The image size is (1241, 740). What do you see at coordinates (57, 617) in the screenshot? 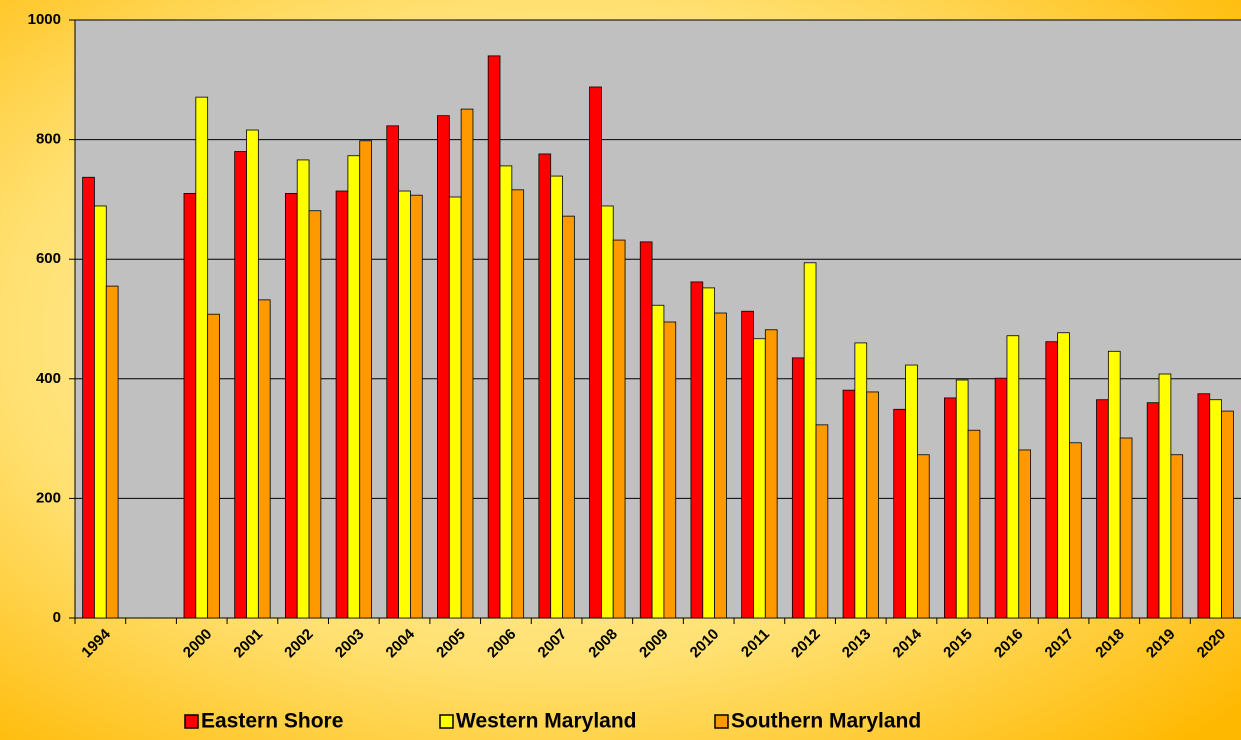
I see `y-tick-label: 0` at bounding box center [57, 617].